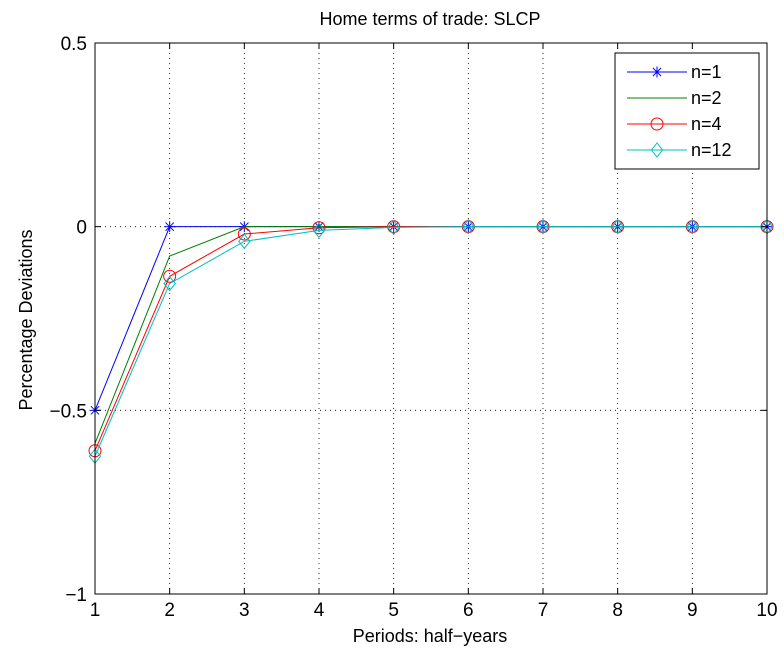  What do you see at coordinates (68, 411) in the screenshot?
I see `y-tick-label: −0.5` at bounding box center [68, 411].